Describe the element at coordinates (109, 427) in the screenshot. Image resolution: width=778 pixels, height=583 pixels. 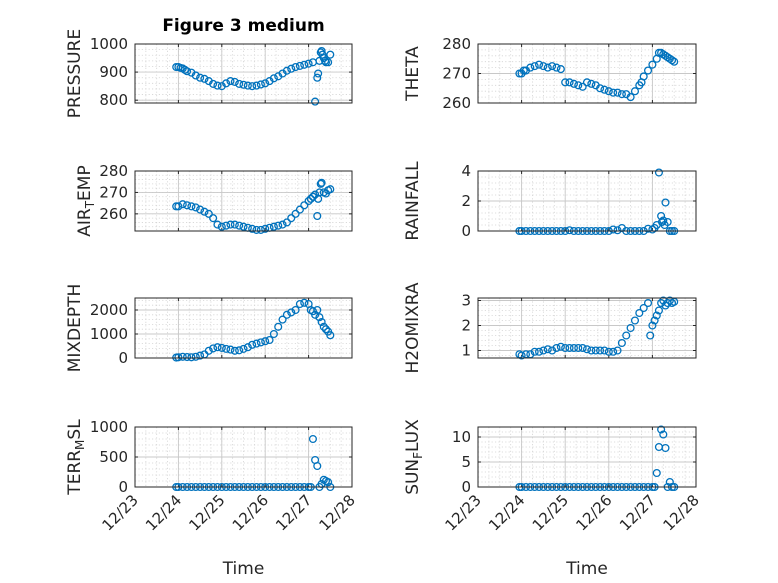
I see `y-tick-label: 1000` at that location.